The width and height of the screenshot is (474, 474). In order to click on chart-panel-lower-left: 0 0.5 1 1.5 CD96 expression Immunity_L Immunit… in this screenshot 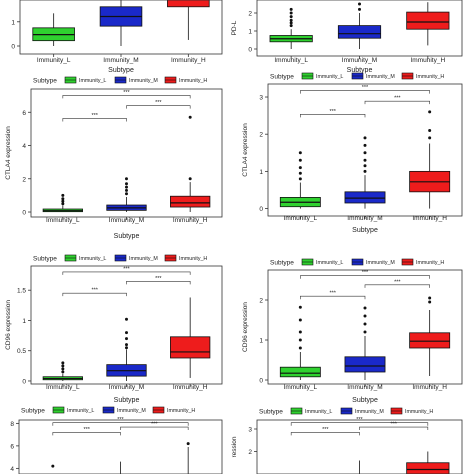, I will do `click(114, 329)`.